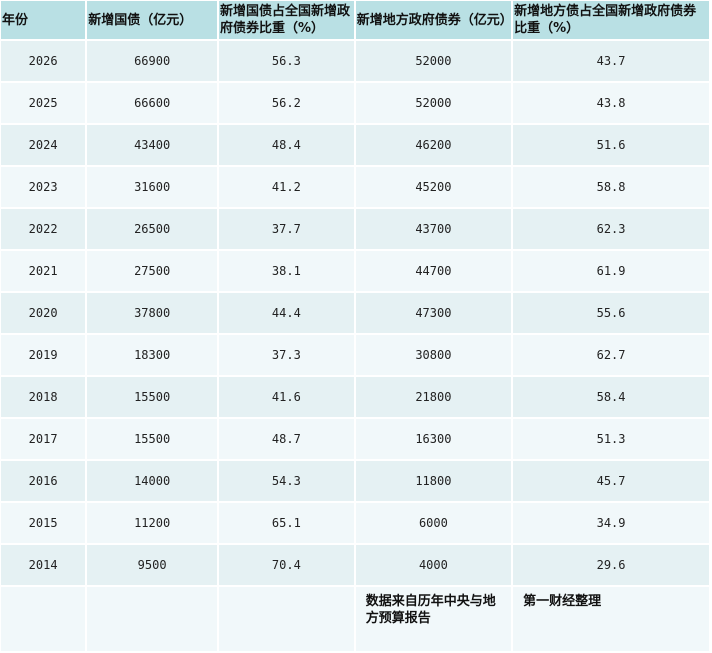  Describe the element at coordinates (43, 271) in the screenshot. I see `cell-year: 2021` at that location.